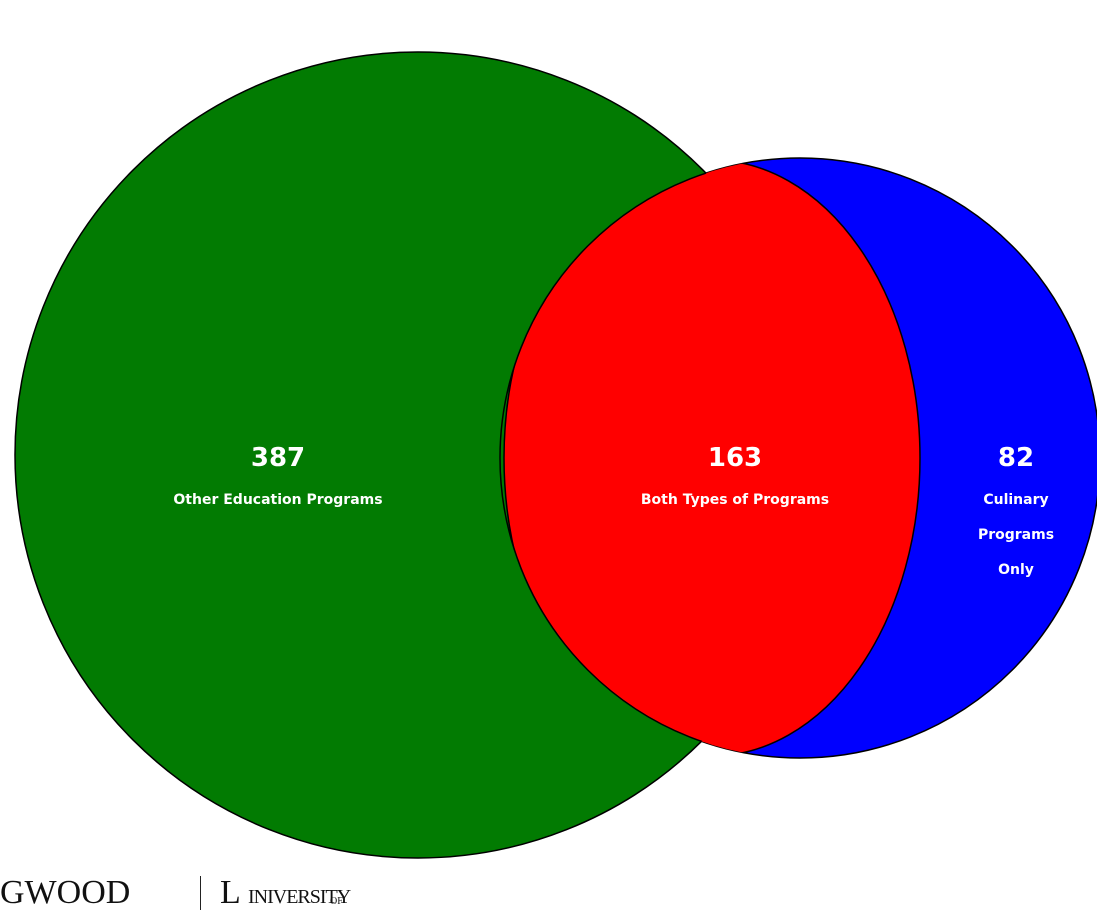 This screenshot has width=1097, height=912. What do you see at coordinates (1016, 458) in the screenshot?
I see `culinary-only-count: 82` at bounding box center [1016, 458].